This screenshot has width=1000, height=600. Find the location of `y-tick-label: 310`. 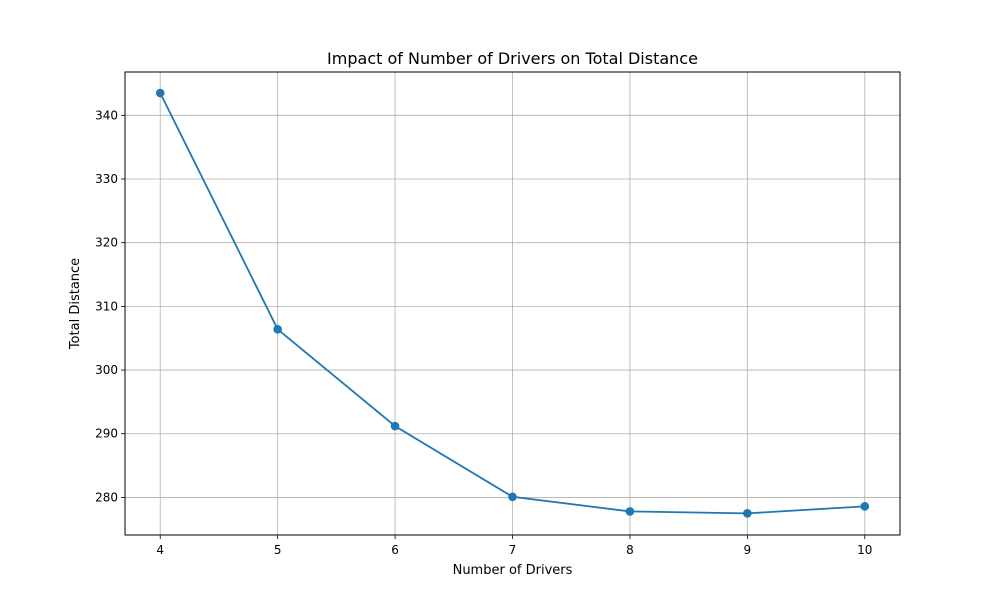

y-tick-label: 310 is located at coordinates (106, 306).